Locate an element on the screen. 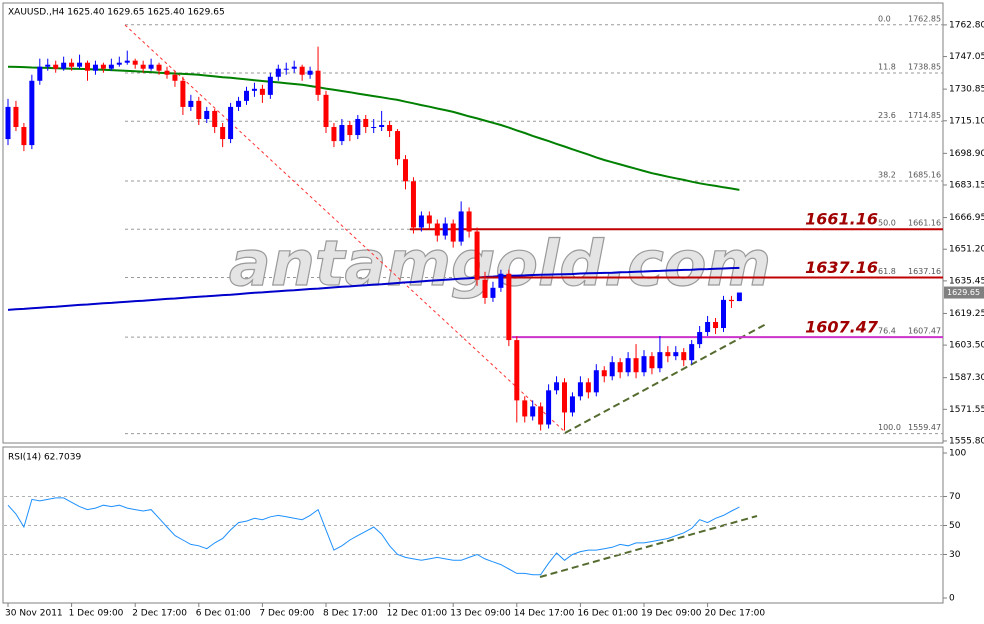  y-tick-label: 1762.80 is located at coordinates (966, 25).